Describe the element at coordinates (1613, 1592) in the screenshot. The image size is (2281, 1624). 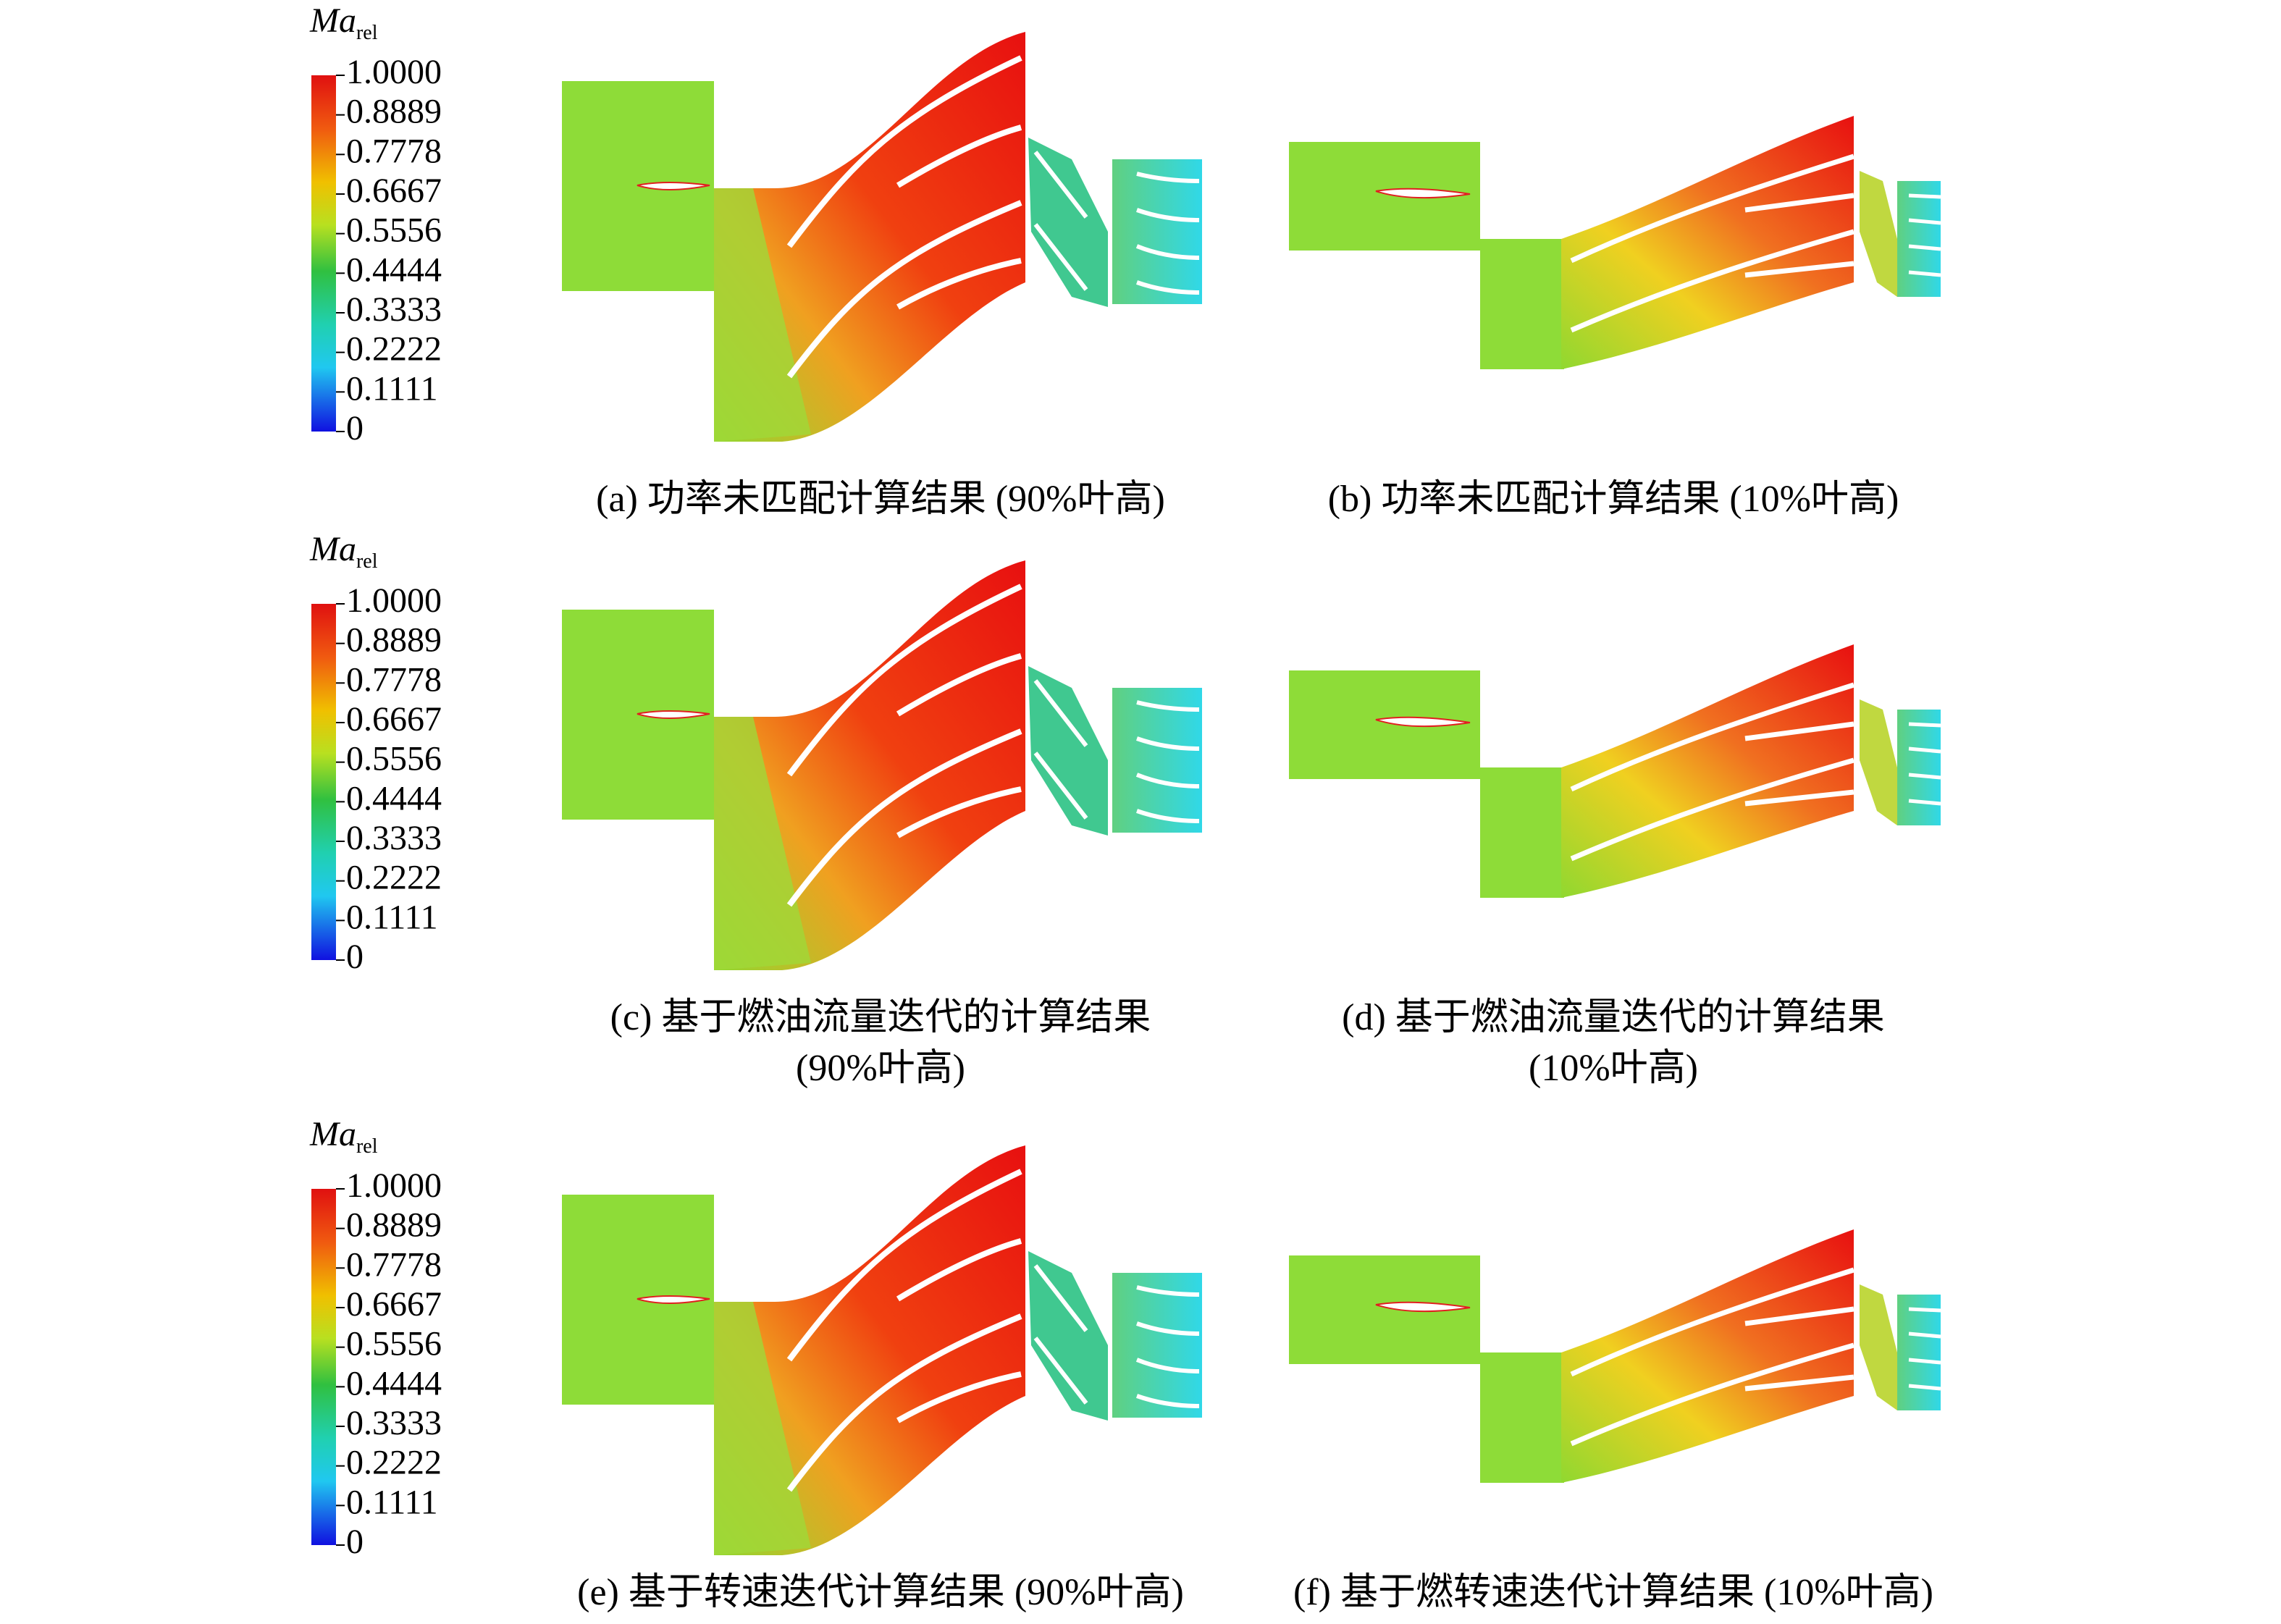
I see `panel-caption: (f) 基于燃转速迭代计算结果 (10%叶高)` at that location.